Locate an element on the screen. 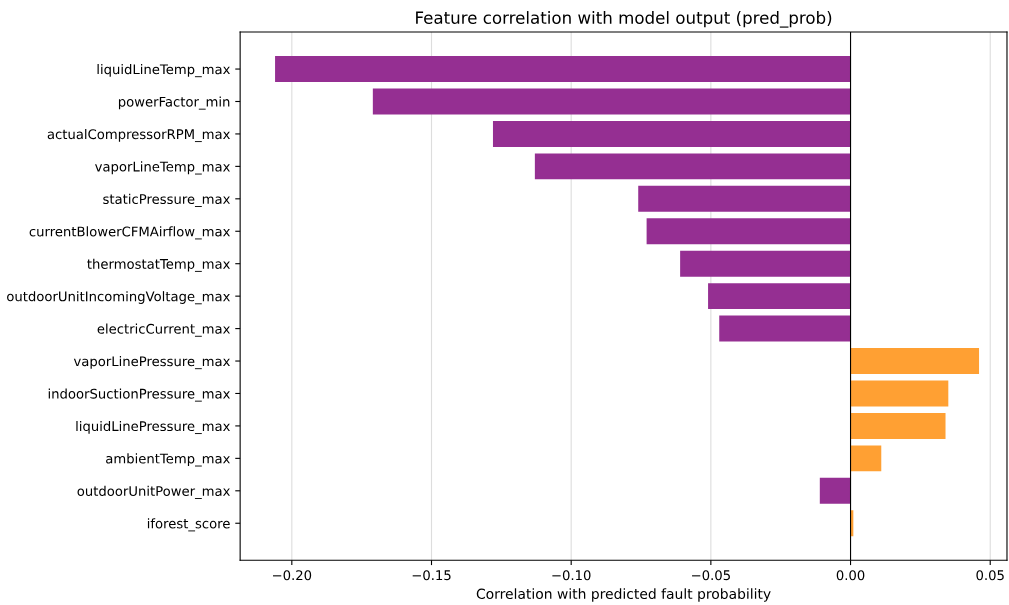  y-tick-label: outdoorUnitIncomingVoltage_max is located at coordinates (118, 298).